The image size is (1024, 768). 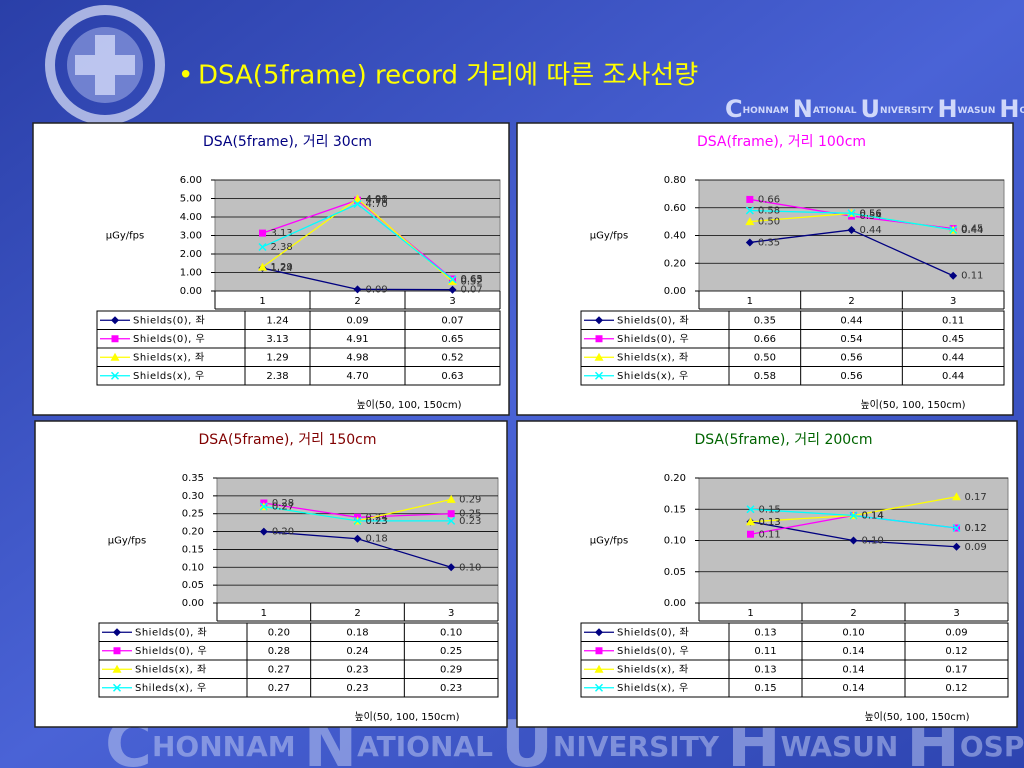 What do you see at coordinates (277, 357) in the screenshot?
I see `table-cell: 1.29` at bounding box center [277, 357].